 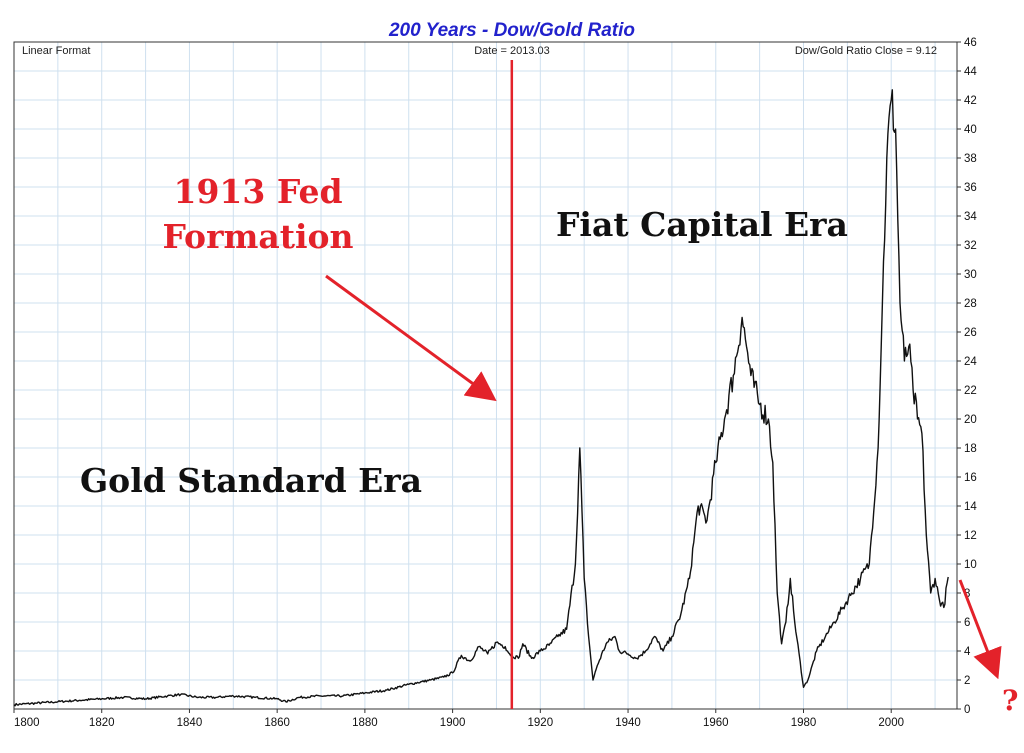 I want to click on y-tick-label: 8, so click(x=967, y=594).